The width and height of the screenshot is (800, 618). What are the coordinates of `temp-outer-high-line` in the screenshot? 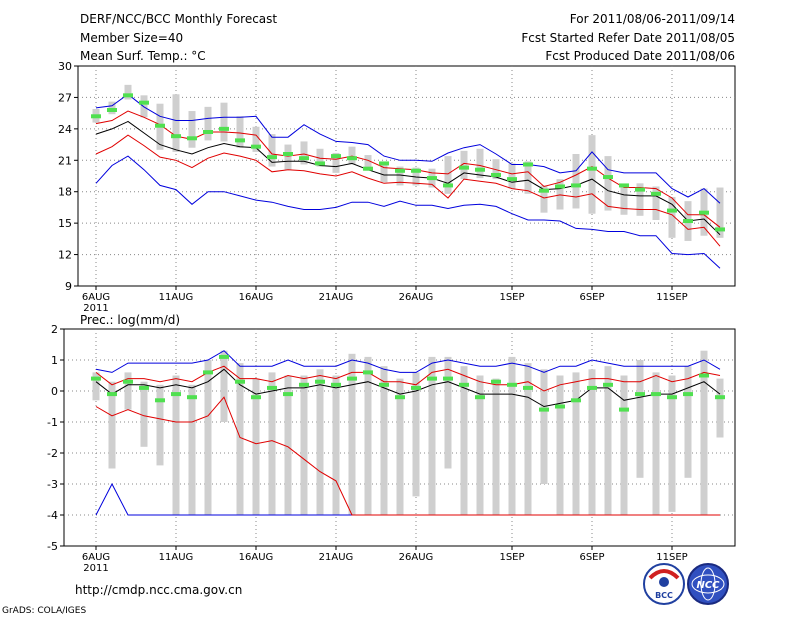 It's located at (408, 148).